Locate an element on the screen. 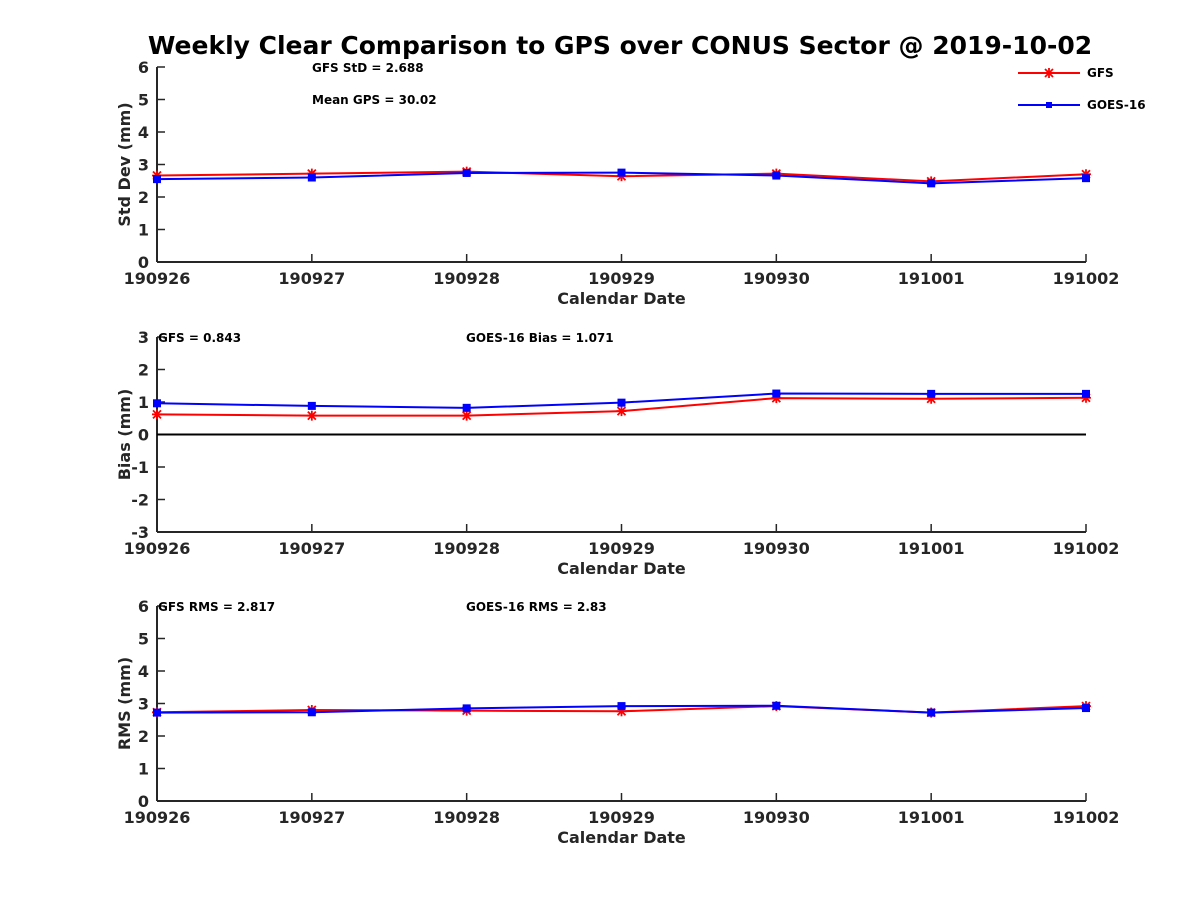 The image size is (1200, 900). y-axis-label: RMS (mm) is located at coordinates (124, 703).